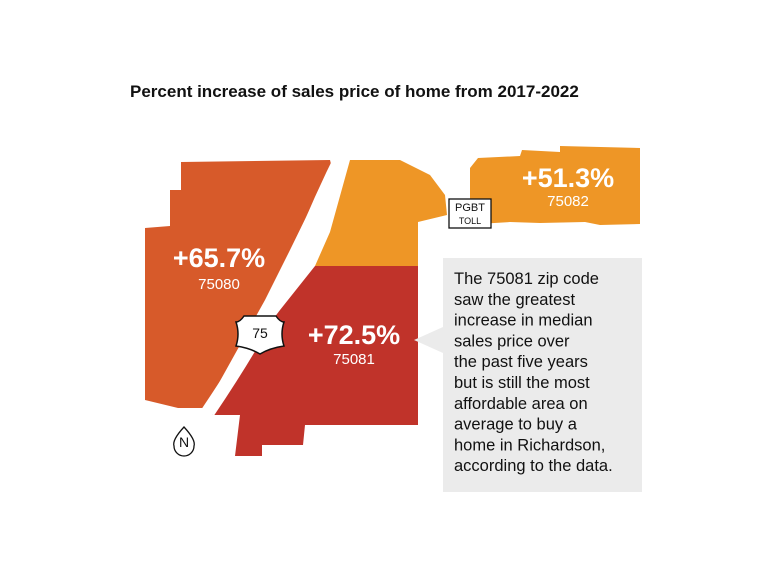  I want to click on callout-line: saw the greatest, so click(514, 300).